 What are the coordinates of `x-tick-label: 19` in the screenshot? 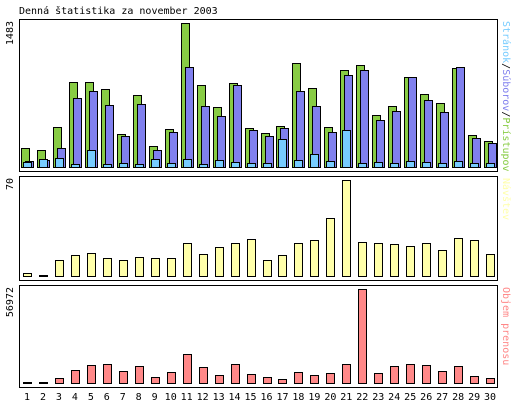 It's located at (314, 397).